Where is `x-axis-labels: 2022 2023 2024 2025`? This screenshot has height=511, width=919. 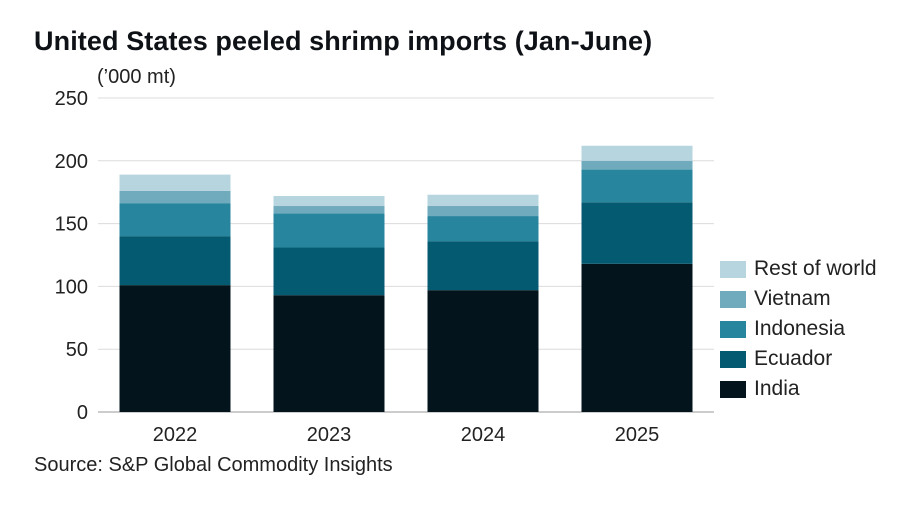 x-axis-labels: 2022 2023 2024 2025 is located at coordinates (406, 435).